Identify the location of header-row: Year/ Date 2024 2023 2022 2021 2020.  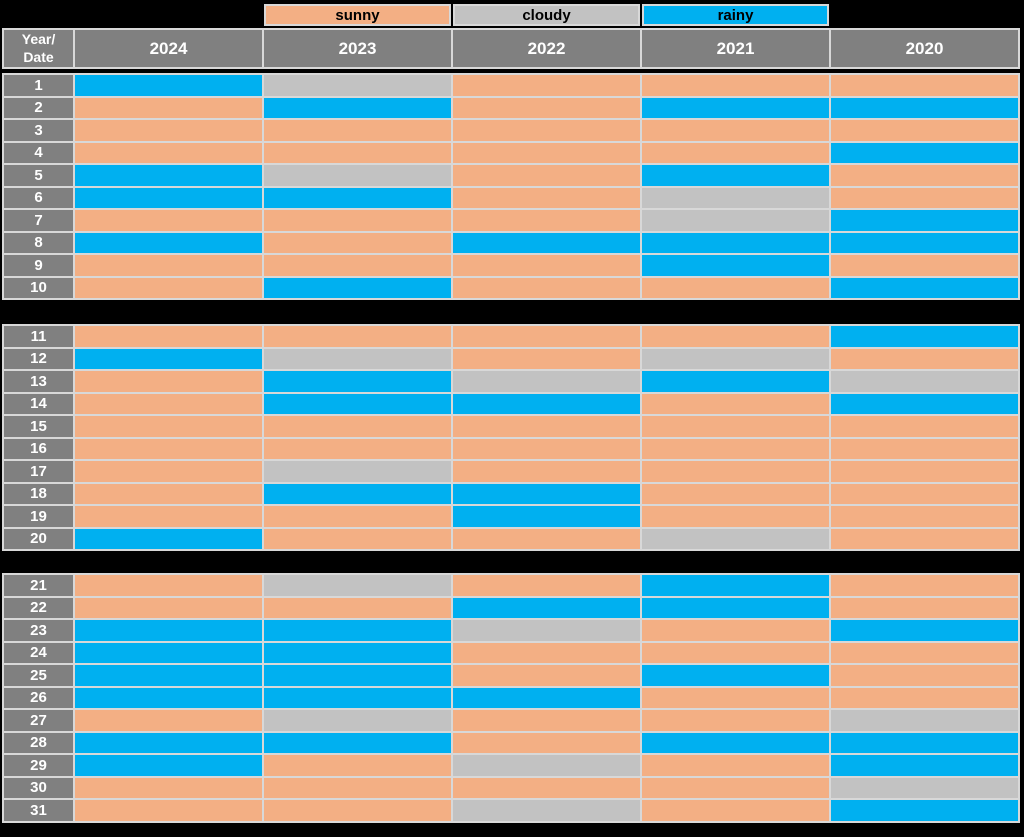
(511, 48).